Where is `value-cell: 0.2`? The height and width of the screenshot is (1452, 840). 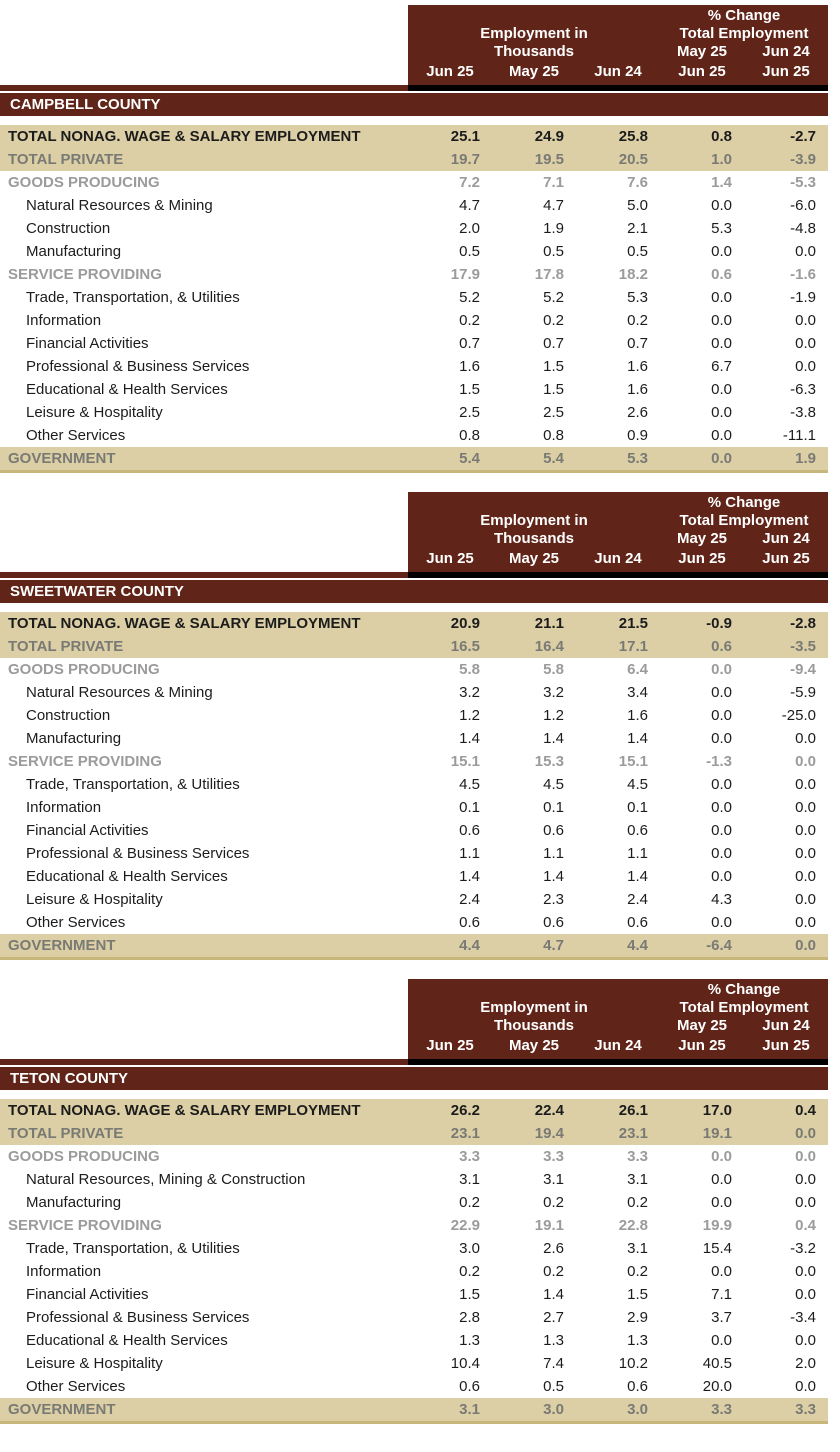
value-cell: 0.2 is located at coordinates (637, 1271).